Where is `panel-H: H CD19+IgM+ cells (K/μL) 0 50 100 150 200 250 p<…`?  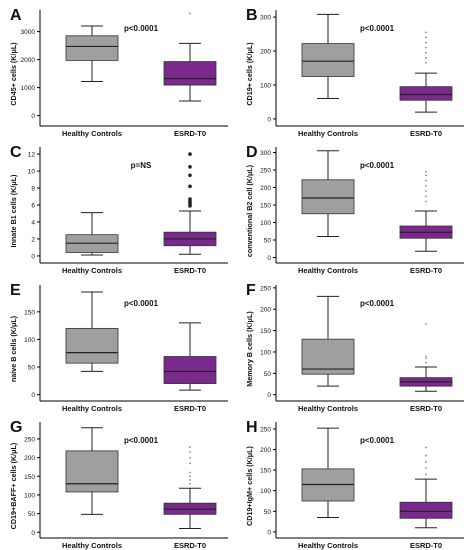 panel-H: H CD19+IgM+ cells (K/μL) 0 50 100 150 200 250 p<… is located at coordinates (354, 484).